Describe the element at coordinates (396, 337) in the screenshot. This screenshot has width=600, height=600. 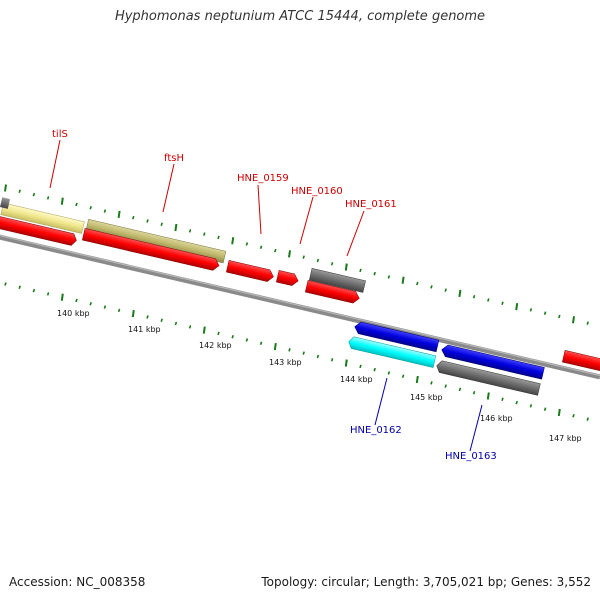
I see `gene-HNE-0162-blue` at that location.